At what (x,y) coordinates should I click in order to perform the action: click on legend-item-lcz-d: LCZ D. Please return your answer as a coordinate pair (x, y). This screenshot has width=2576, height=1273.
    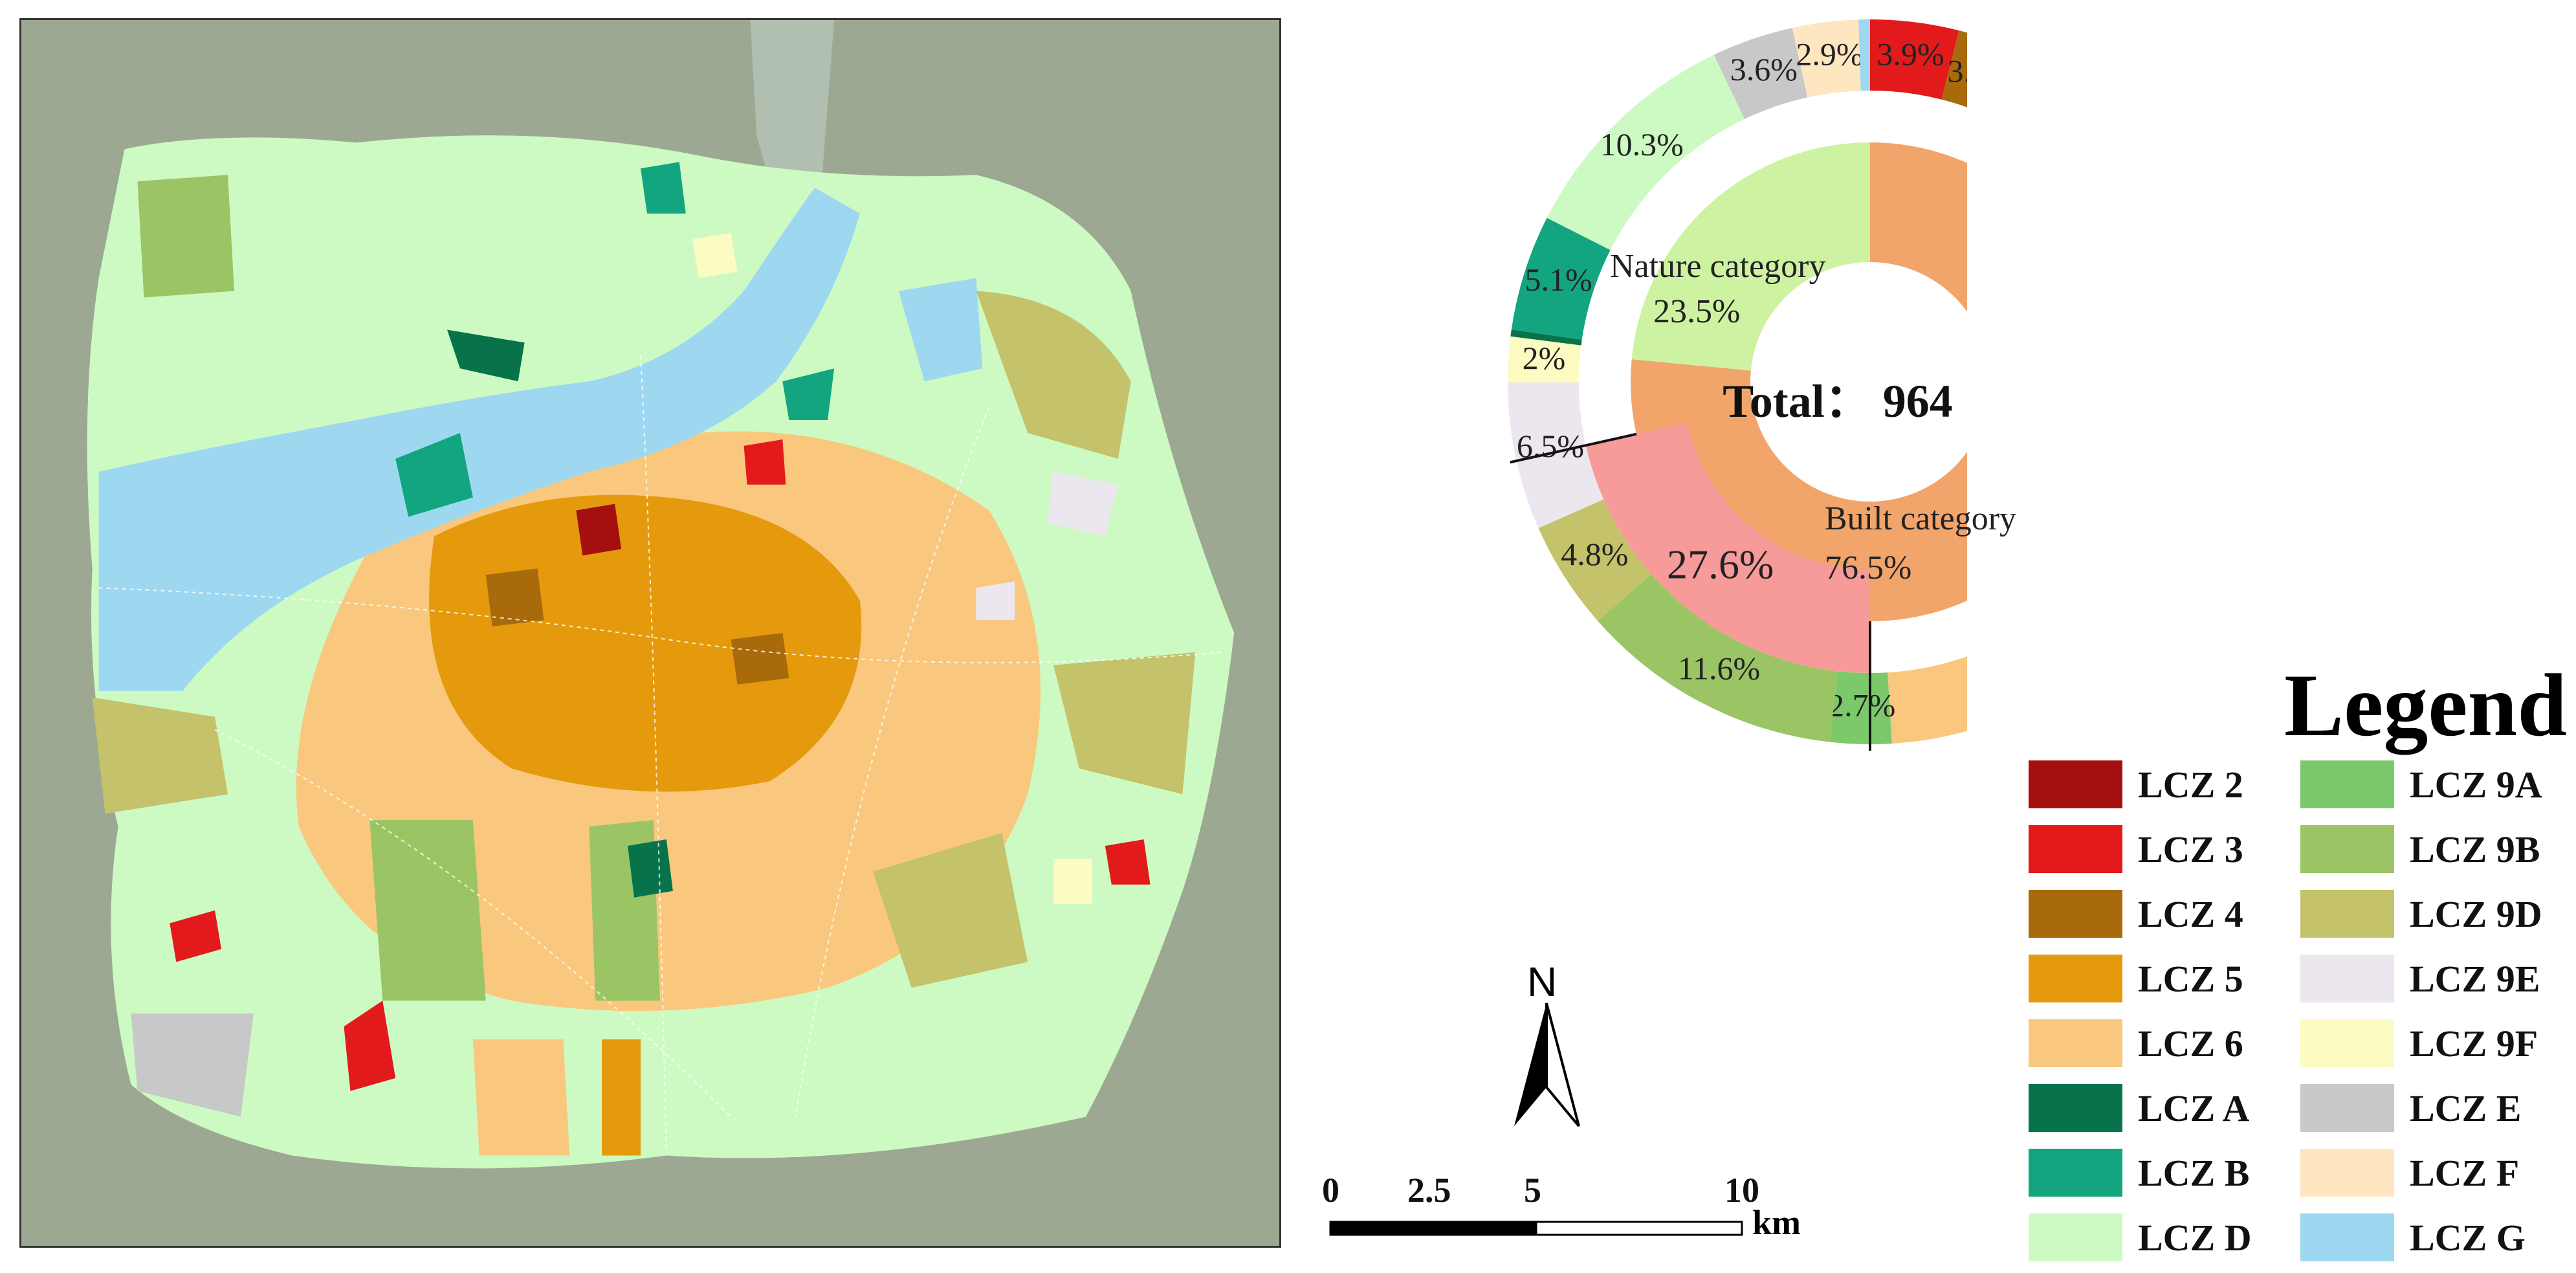
    Looking at the image, I should click on (2141, 1237).